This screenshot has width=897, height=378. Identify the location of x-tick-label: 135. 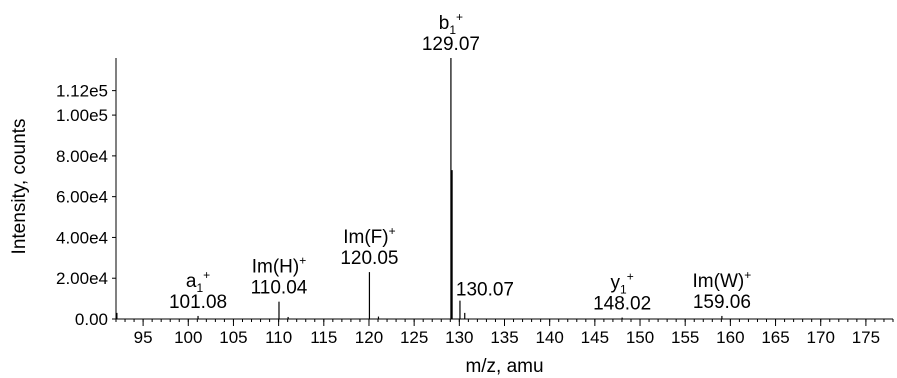
(504, 337).